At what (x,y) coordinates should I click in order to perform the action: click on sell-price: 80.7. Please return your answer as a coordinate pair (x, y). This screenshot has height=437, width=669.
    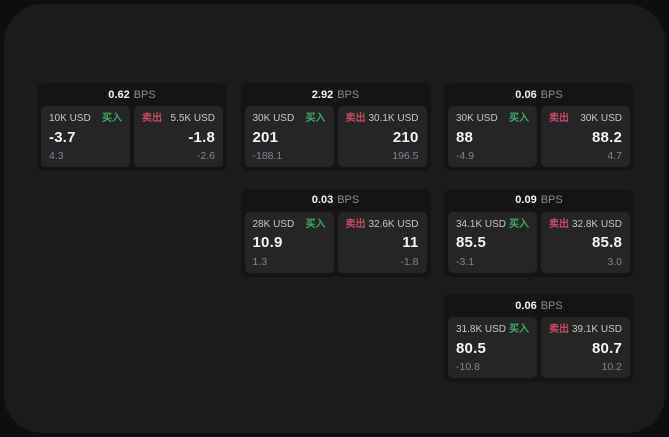
    Looking at the image, I should click on (607, 348).